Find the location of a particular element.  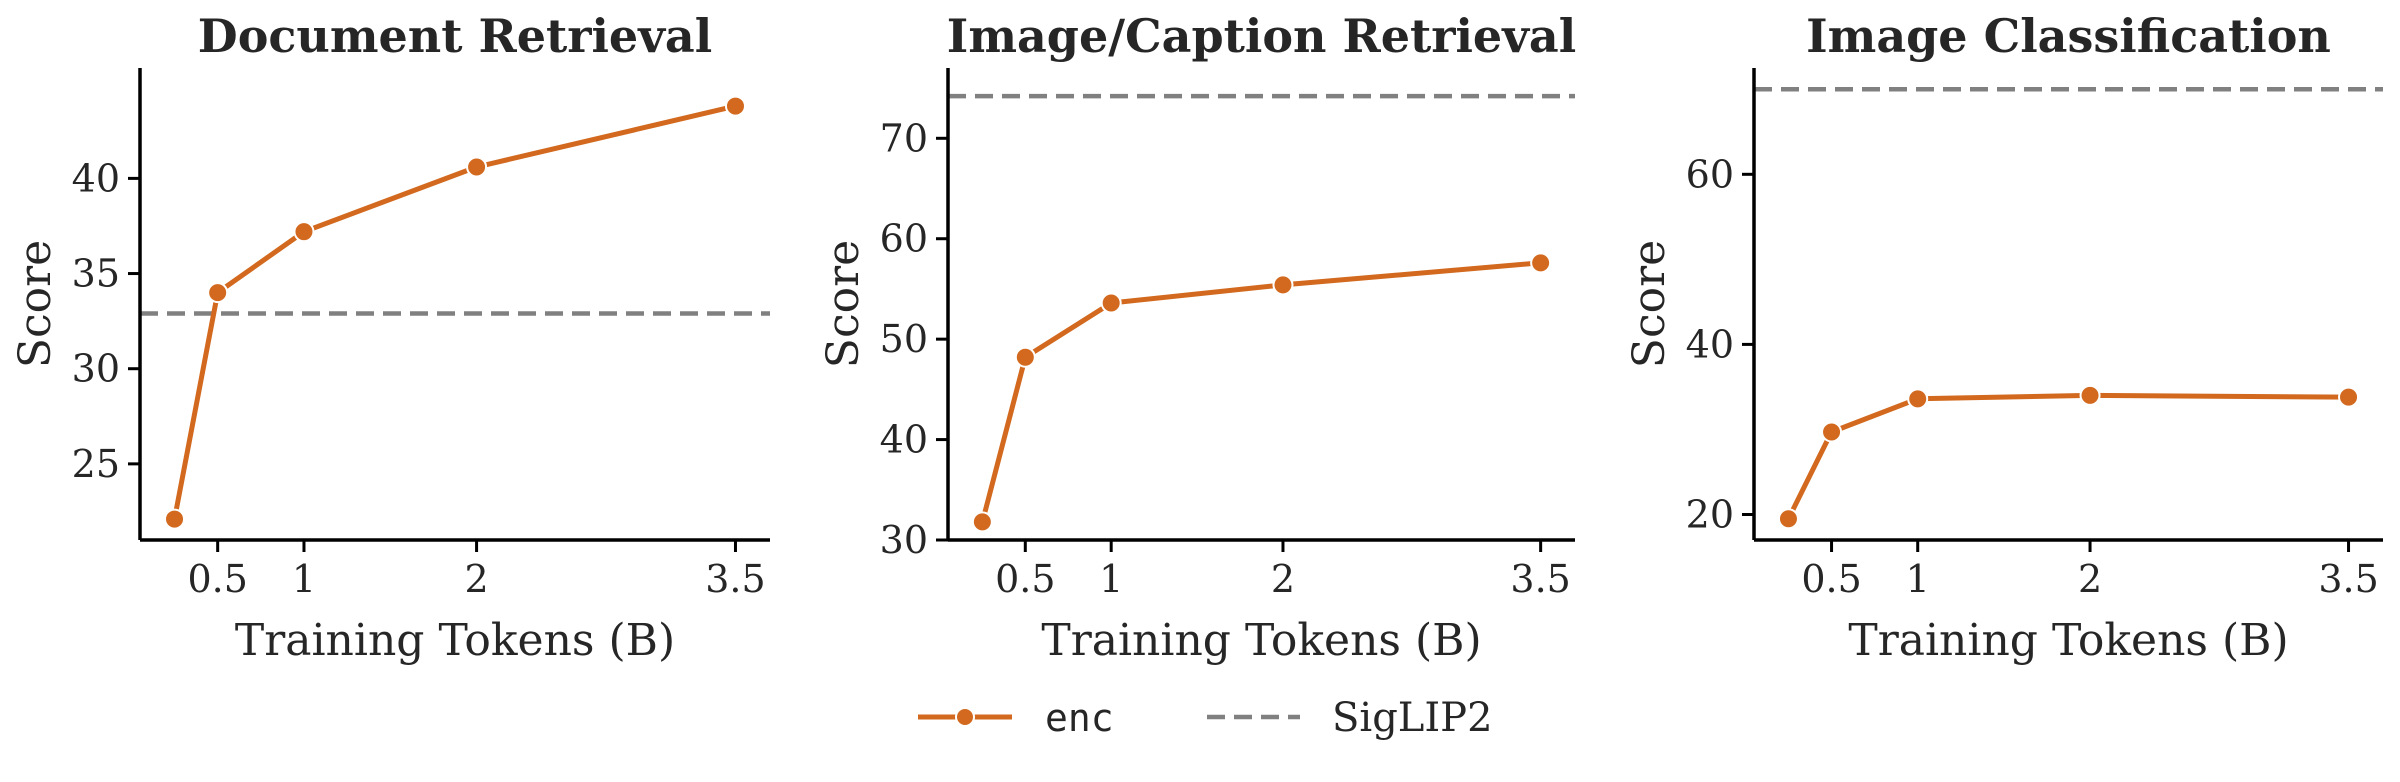

y-tick-label: 50 is located at coordinates (904, 339).